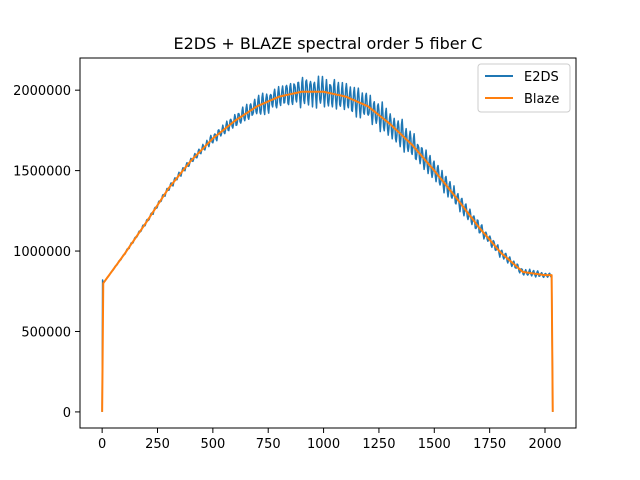  Describe the element at coordinates (268, 444) in the screenshot. I see `x-tick-label: 750` at that location.